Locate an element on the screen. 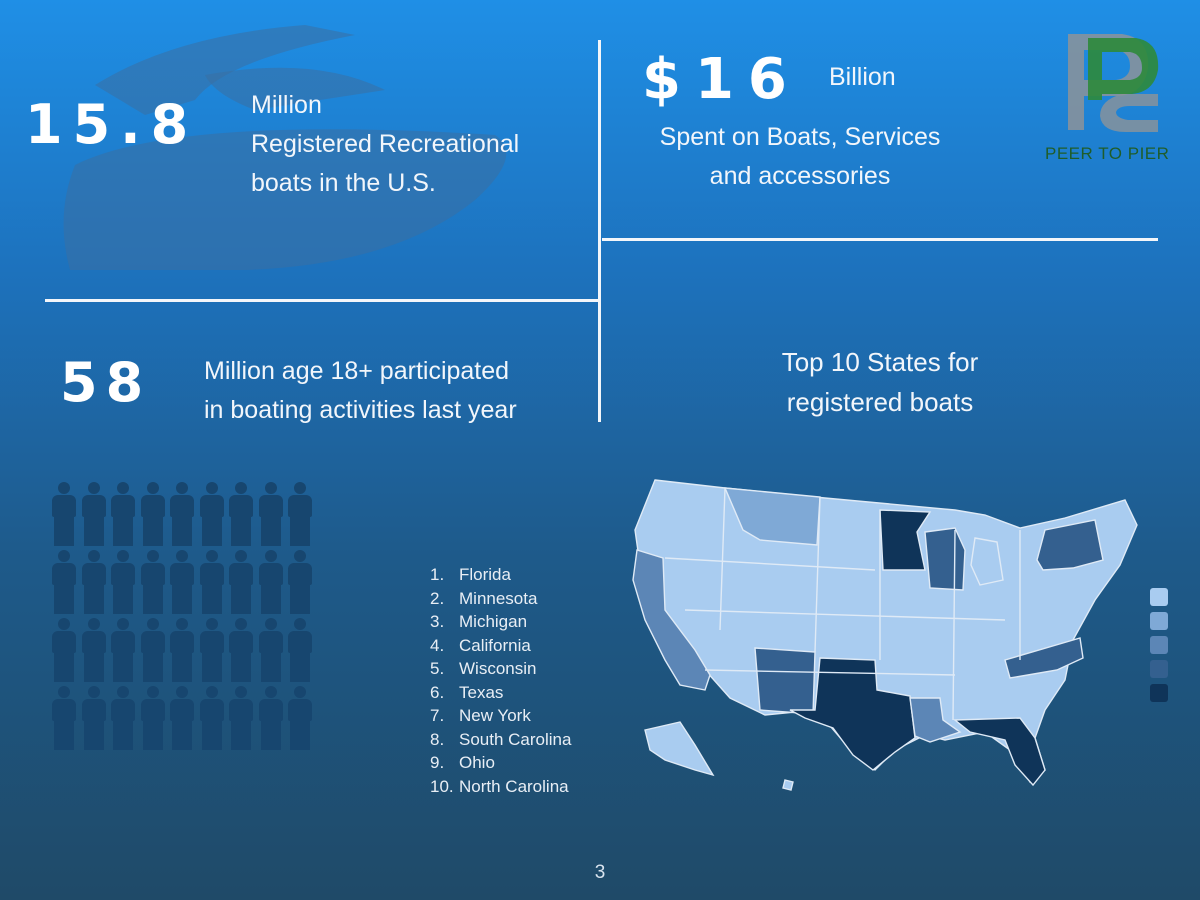 The width and height of the screenshot is (1200, 900). spending-number: $16 is located at coordinates (721, 79).